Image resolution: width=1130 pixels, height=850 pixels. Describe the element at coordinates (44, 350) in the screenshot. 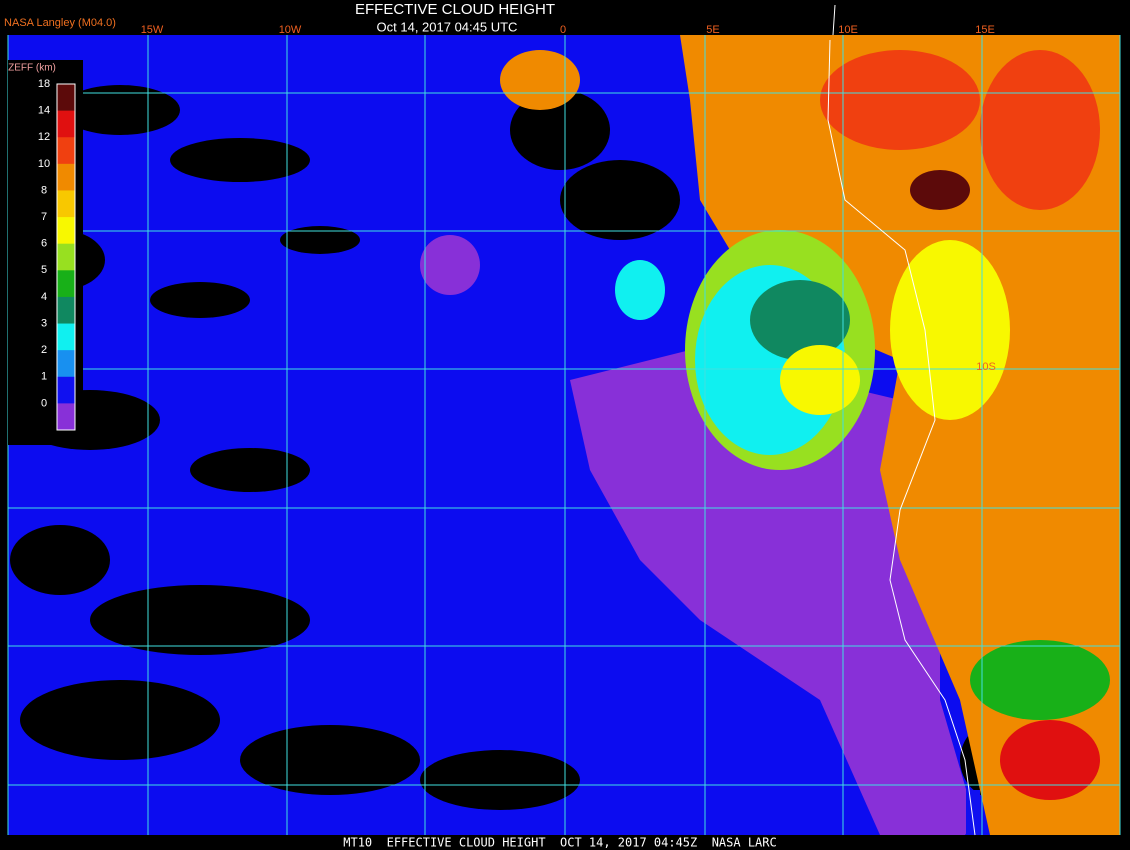

I see `legend-label: 2` at that location.